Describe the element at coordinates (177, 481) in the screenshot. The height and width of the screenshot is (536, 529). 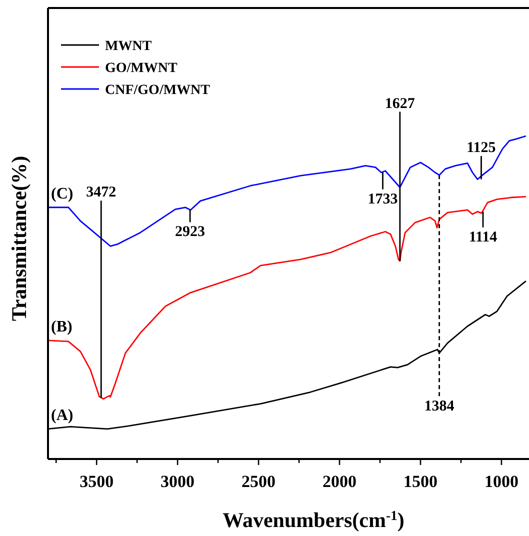
I see `x-tick-label: 3000` at that location.